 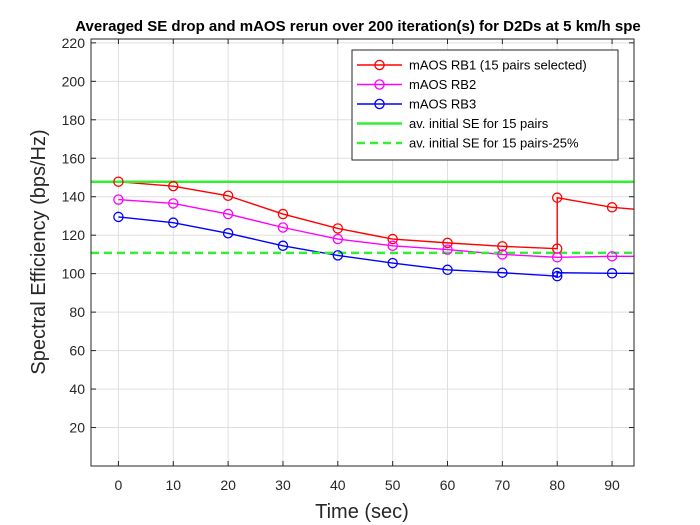 I want to click on x-tick-label: 0, so click(x=119, y=485).